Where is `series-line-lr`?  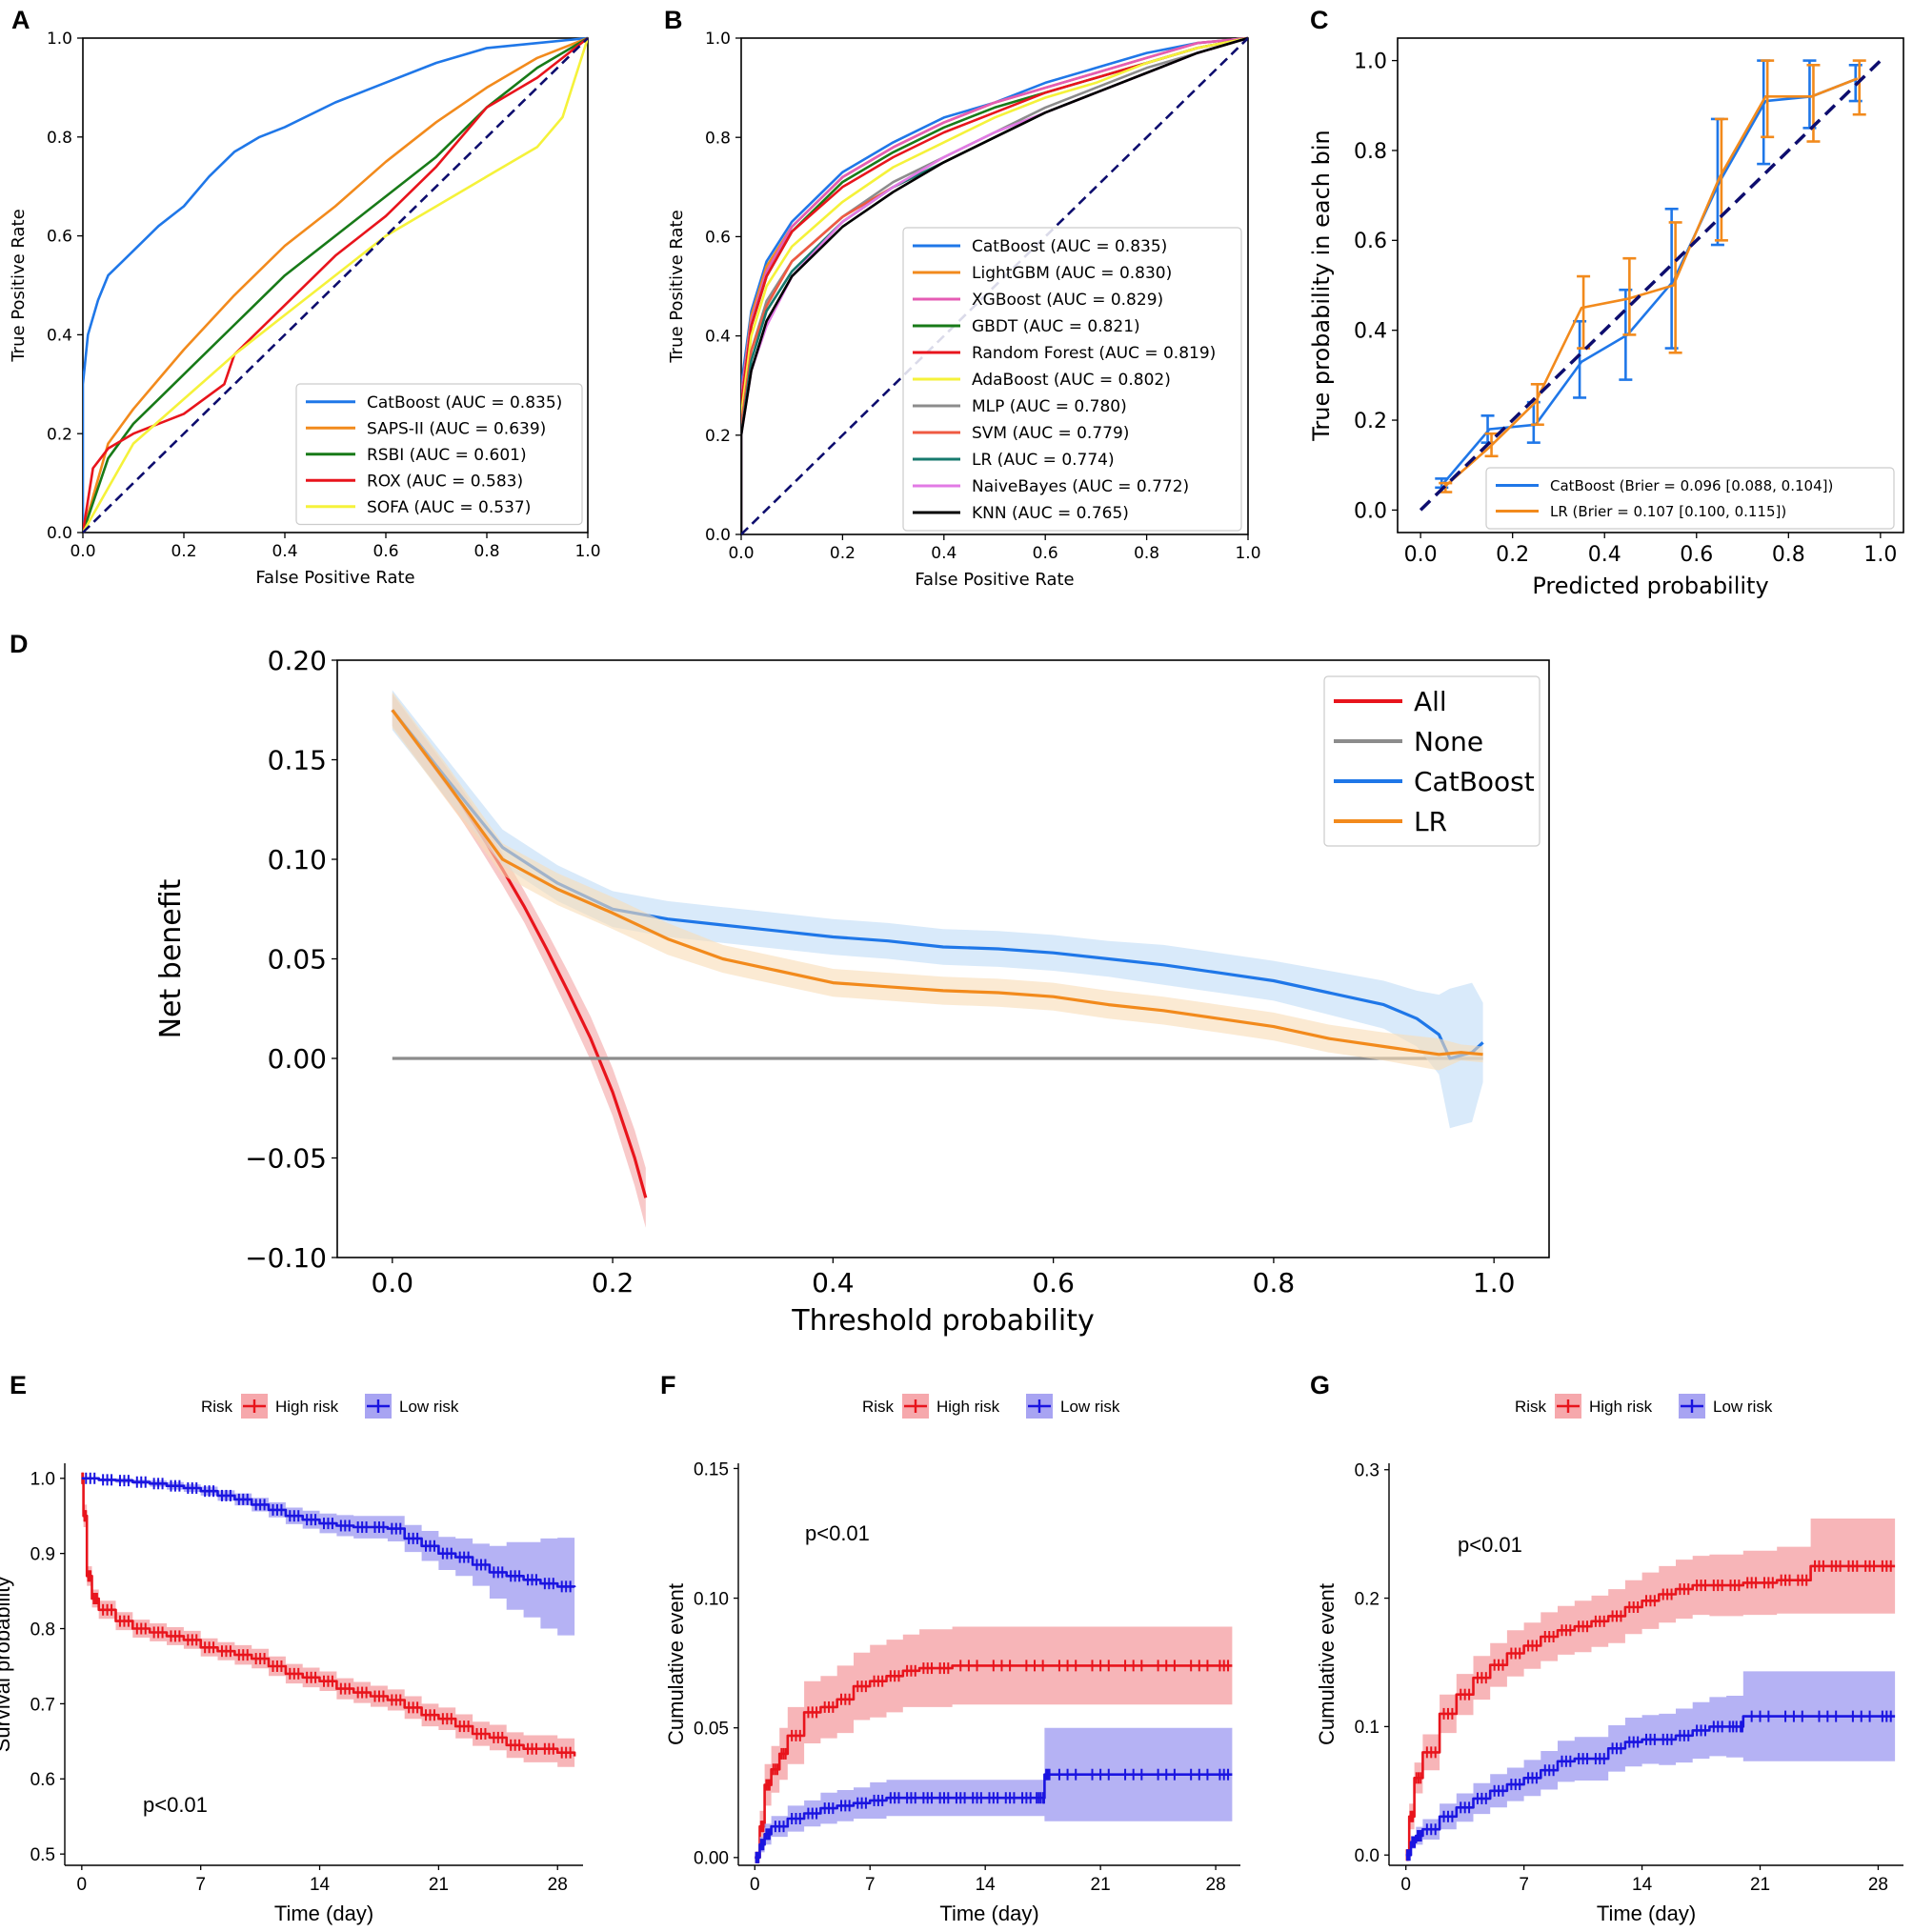
series-line-lr is located at coordinates (937, 883).